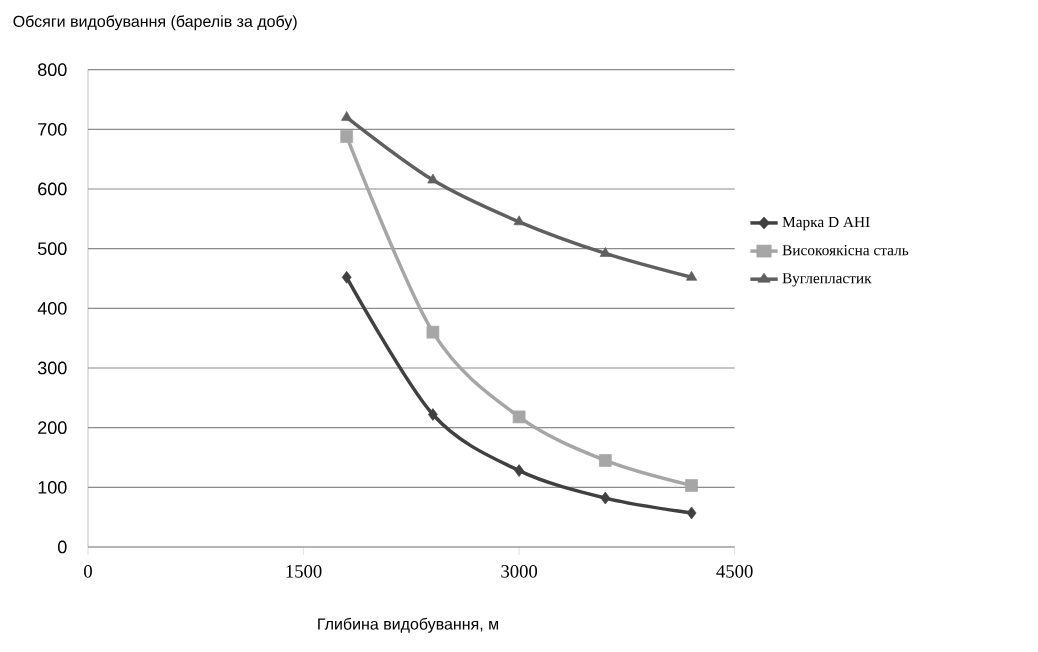 Image resolution: width=1038 pixels, height=652 pixels. I want to click on y-tick-label: 800, so click(52, 70).